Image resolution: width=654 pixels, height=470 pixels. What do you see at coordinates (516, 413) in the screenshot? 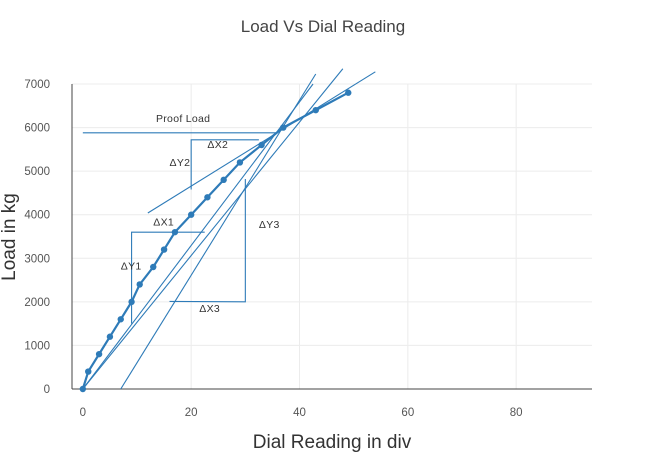
I see `x-tick-label: 80` at bounding box center [516, 413].